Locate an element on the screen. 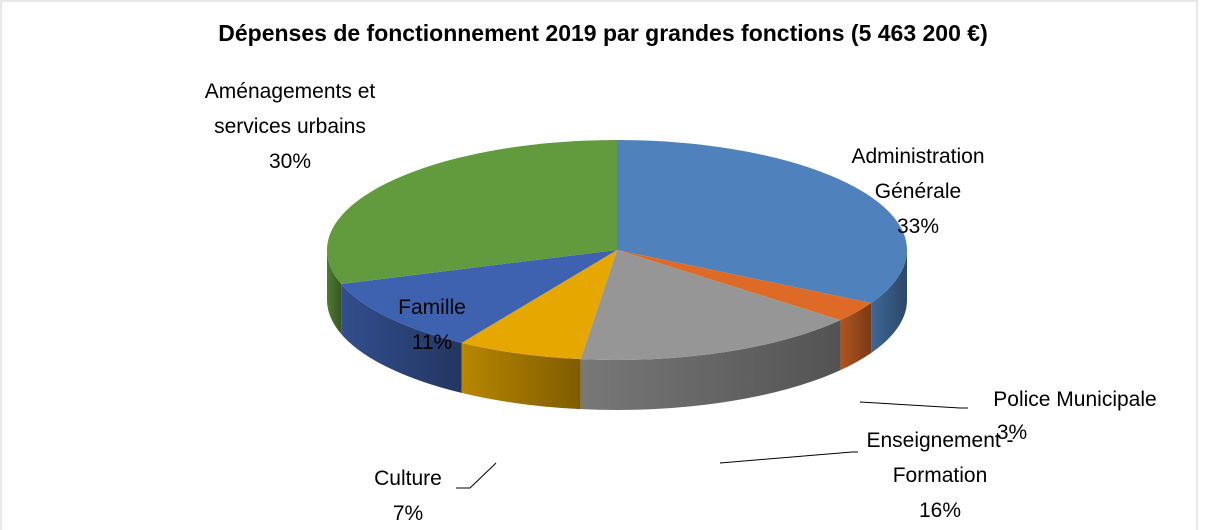 The image size is (1206, 530). value-label: 7% is located at coordinates (408, 513).